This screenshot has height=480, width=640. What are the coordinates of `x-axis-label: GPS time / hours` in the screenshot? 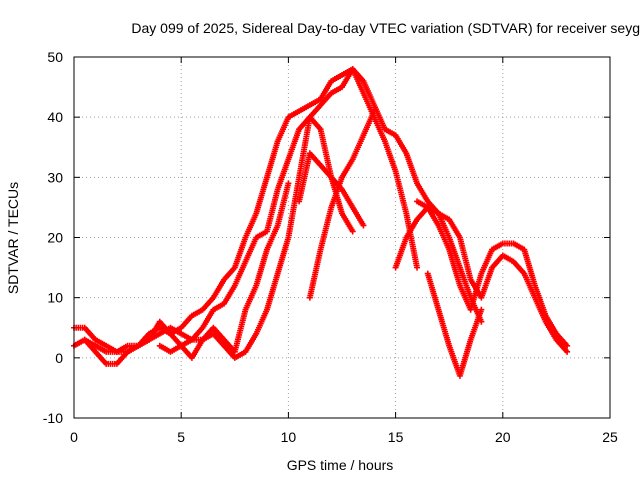 It's located at (340, 465).